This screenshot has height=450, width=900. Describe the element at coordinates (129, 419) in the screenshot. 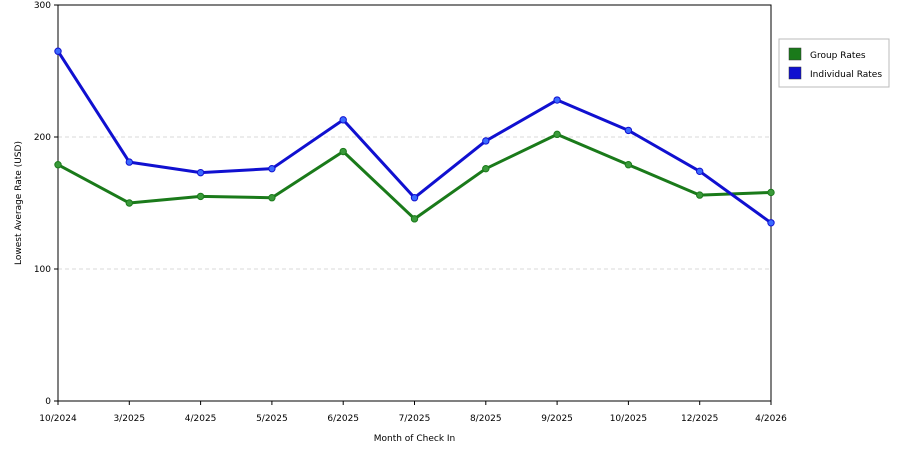

I see `x-tick-label: 3/2025` at that location.